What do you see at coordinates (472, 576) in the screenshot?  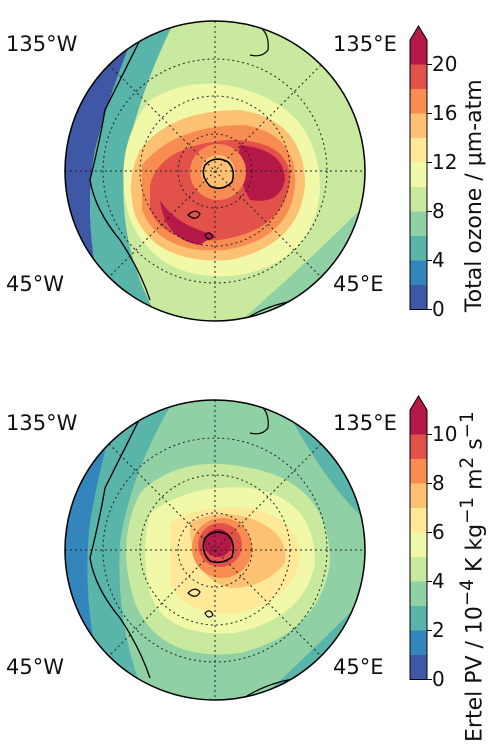 I see `colorbar-title: Ertel PV / 10−4 K kg−1 m2 s−1` at bounding box center [472, 576].